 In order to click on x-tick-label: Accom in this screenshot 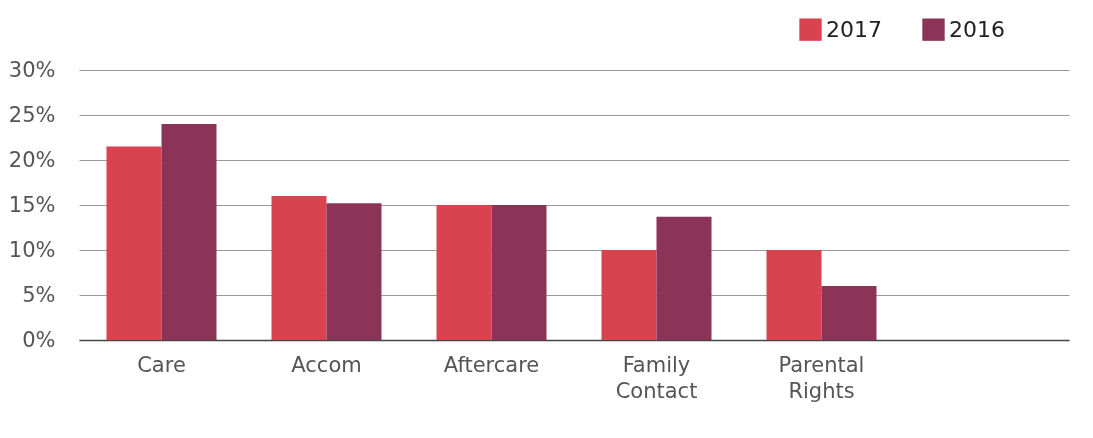, I will do `click(326, 364)`.